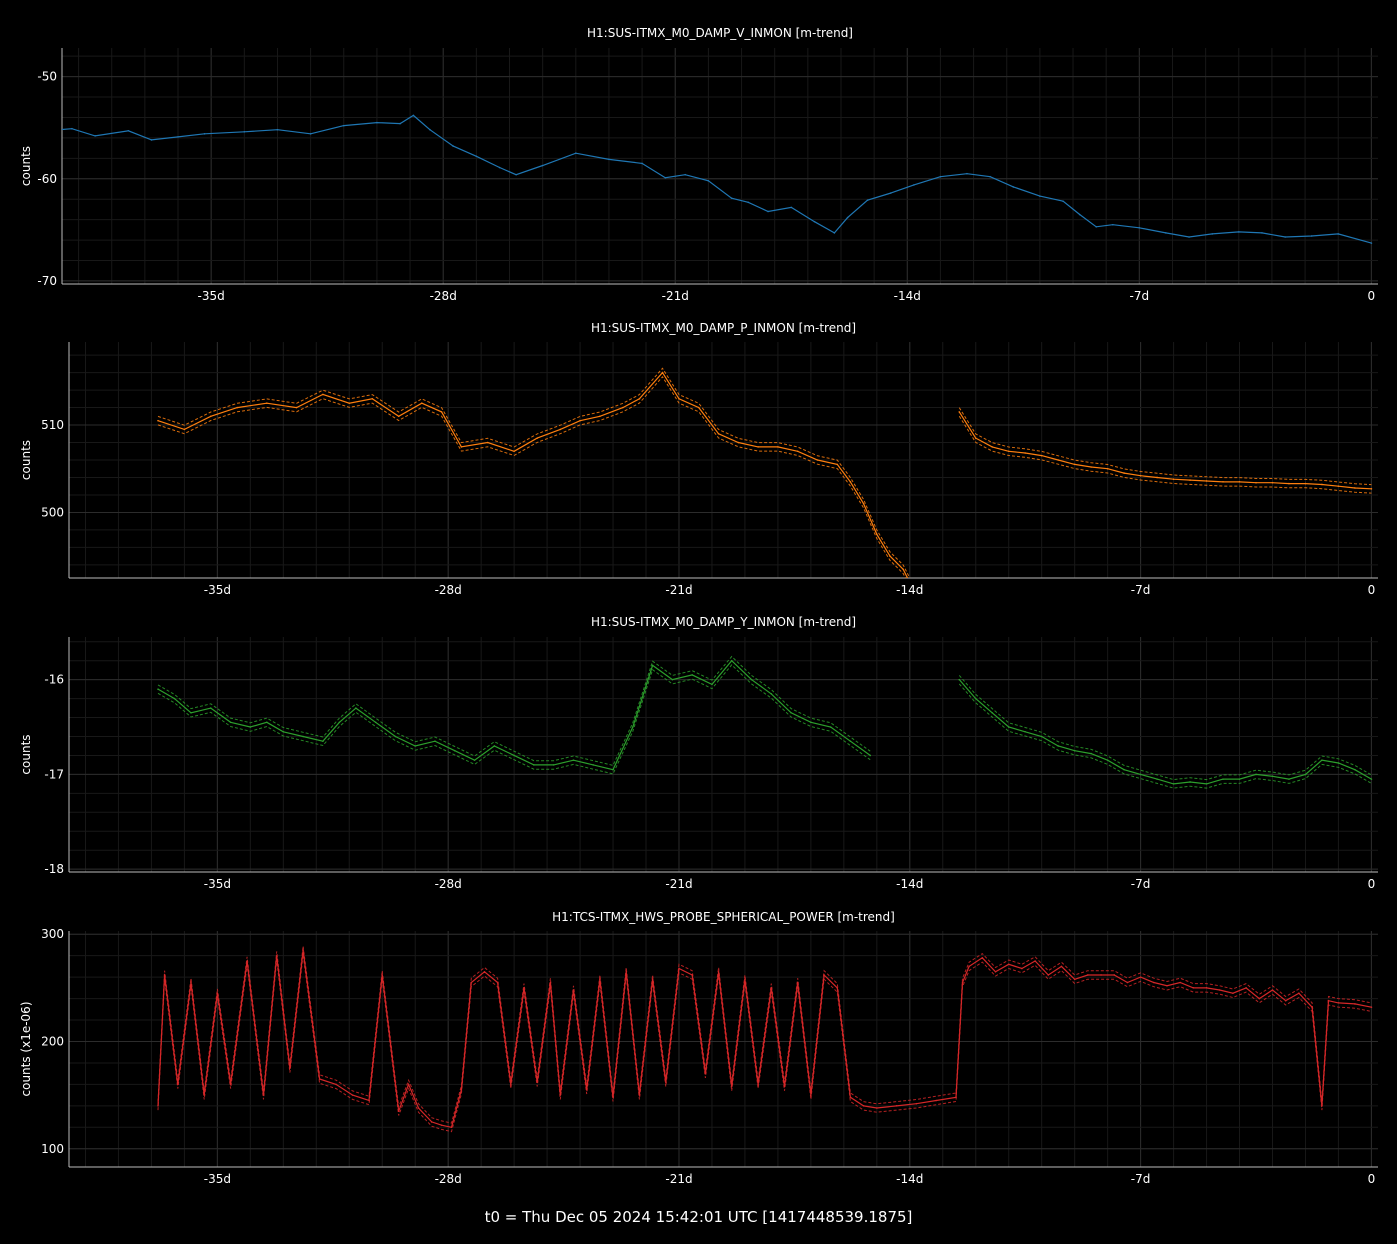  Describe the element at coordinates (1372, 590) in the screenshot. I see `x-tick-label: 0` at that location.